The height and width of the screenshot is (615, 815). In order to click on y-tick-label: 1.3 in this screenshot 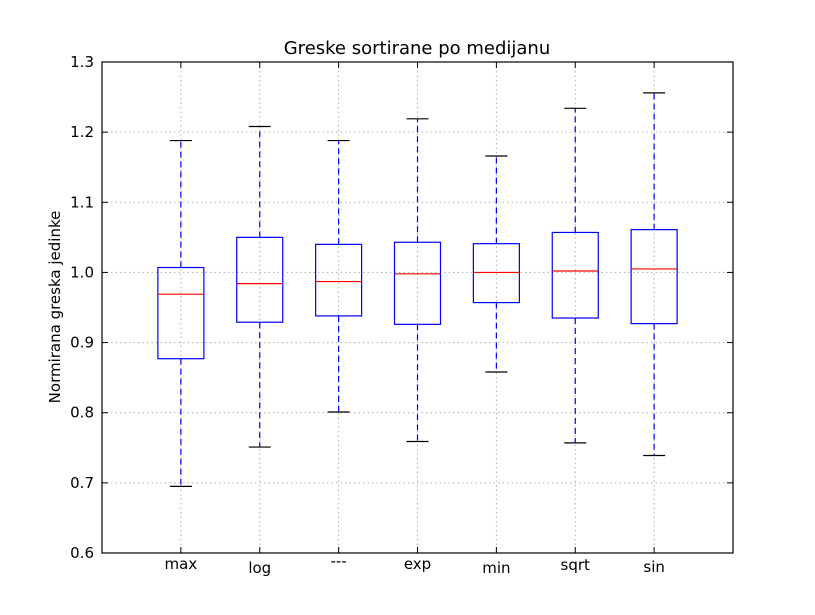, I will do `click(82, 62)`.